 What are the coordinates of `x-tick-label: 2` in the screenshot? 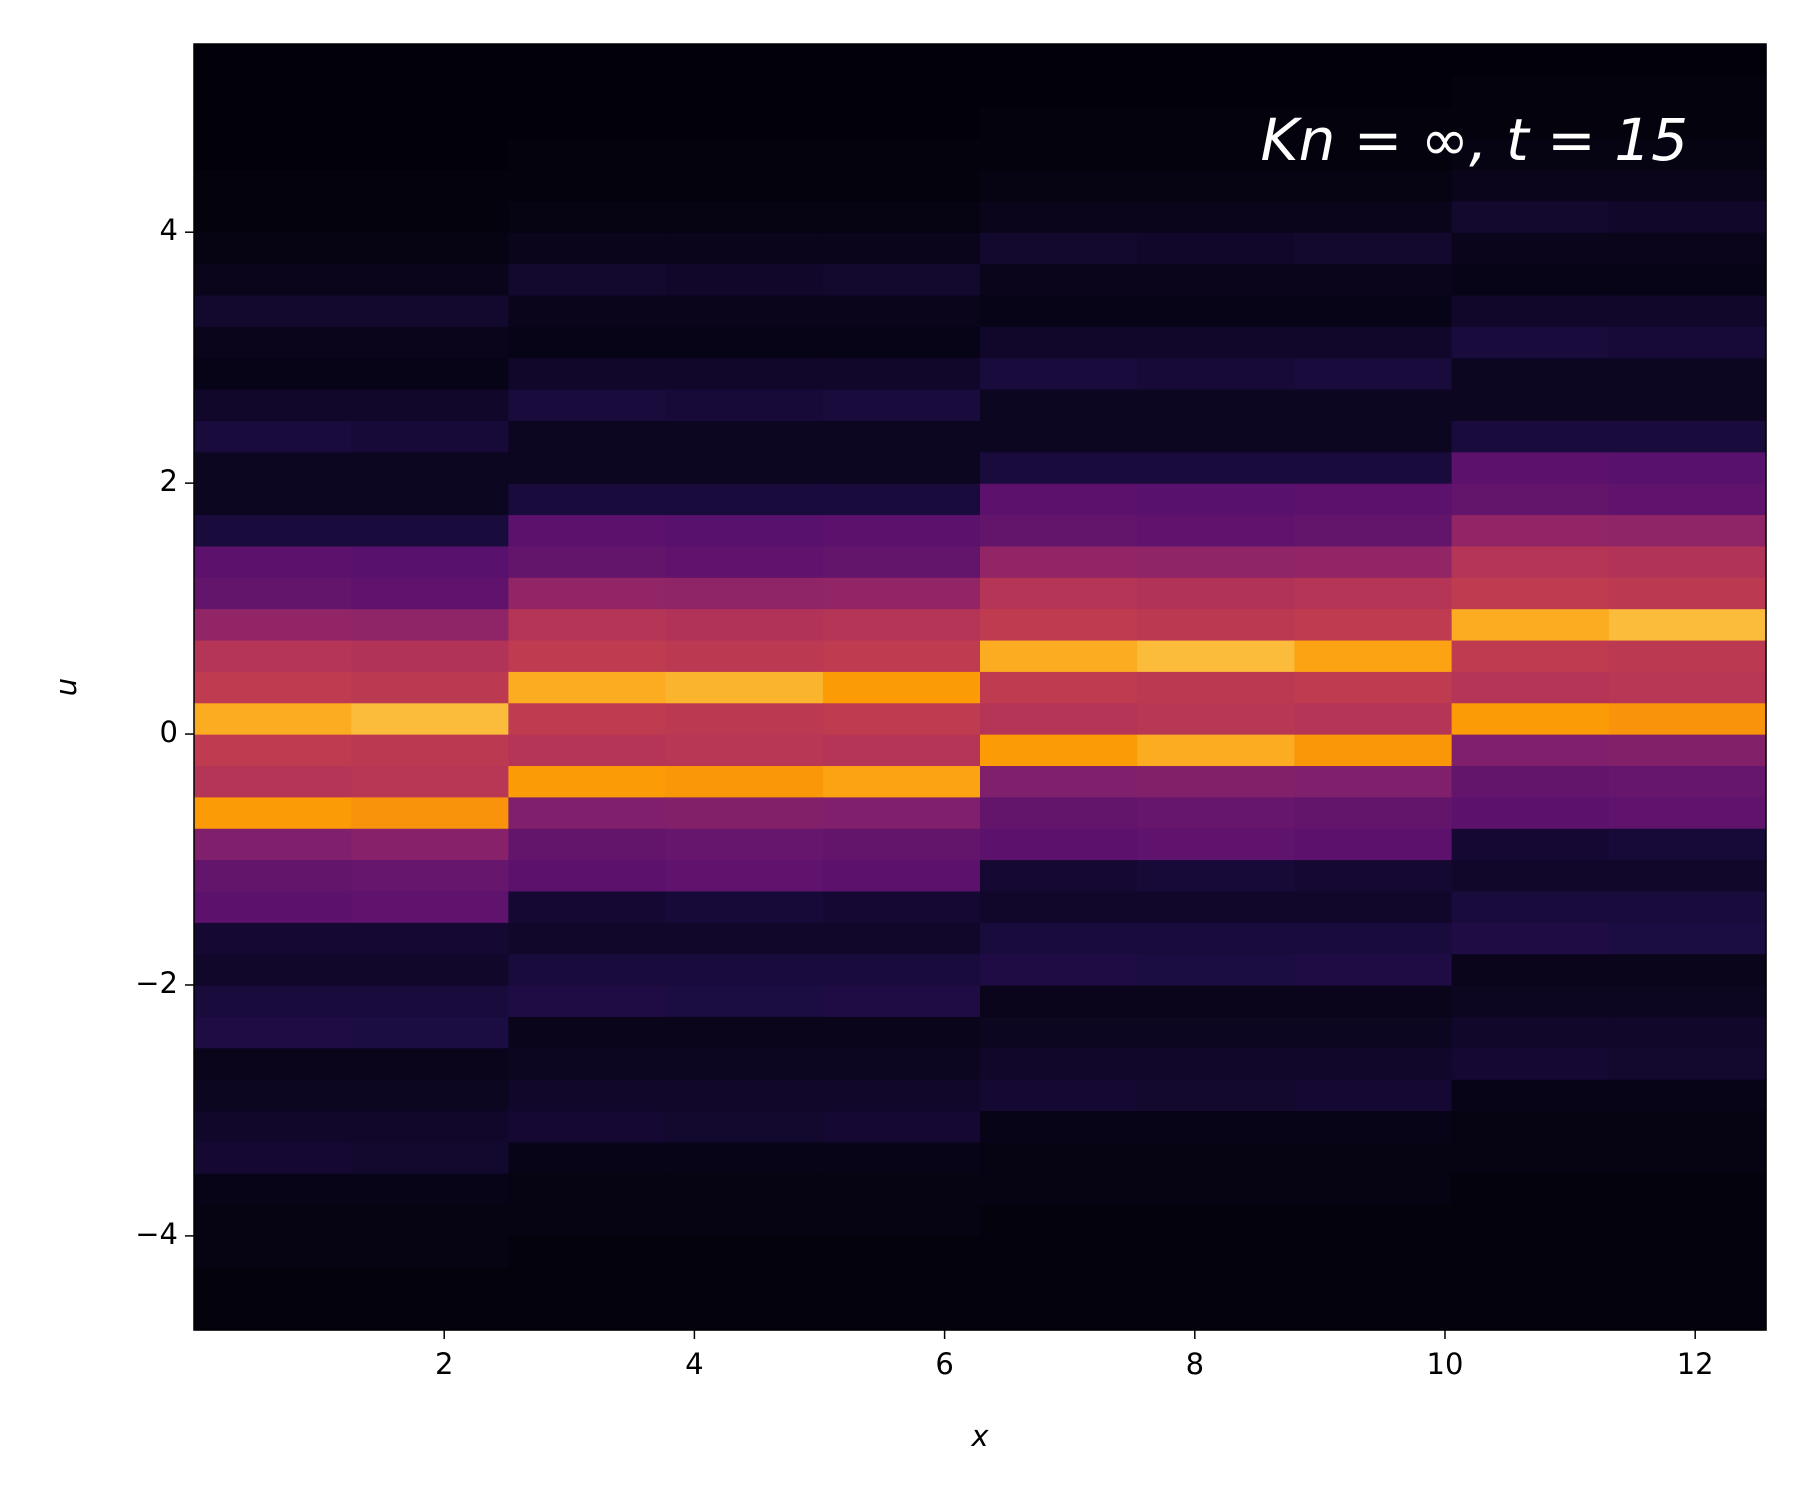 It's located at (444, 1364).